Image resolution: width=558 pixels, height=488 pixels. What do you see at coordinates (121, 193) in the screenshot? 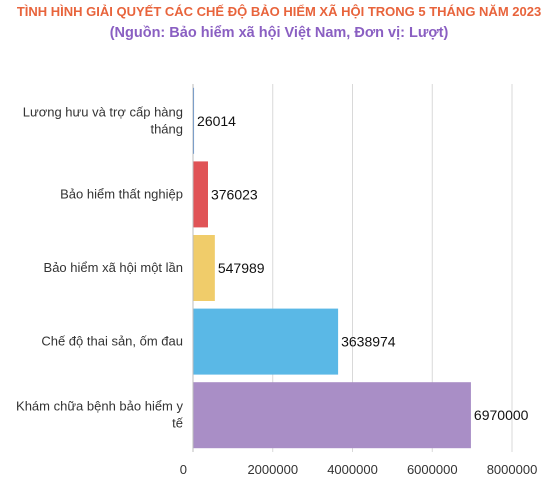
I see `category-label: Bảo hiểm thất nghiệp` at bounding box center [121, 193].